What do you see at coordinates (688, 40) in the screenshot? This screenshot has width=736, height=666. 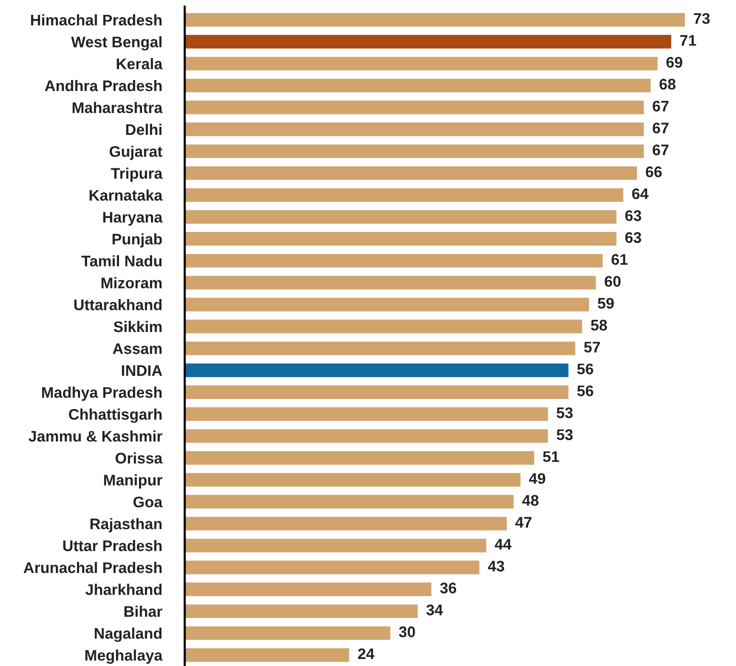 I see `data-label: 71` at bounding box center [688, 40].